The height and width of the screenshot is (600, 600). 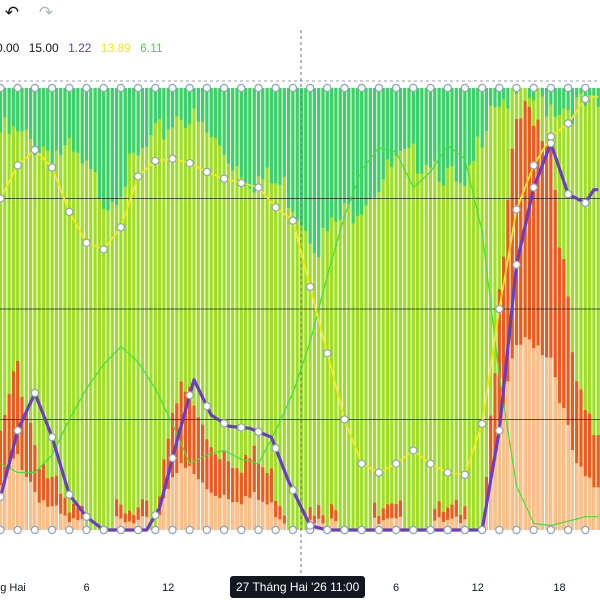 I want to click on redo-arrow-icon: ↷, so click(x=46, y=12).